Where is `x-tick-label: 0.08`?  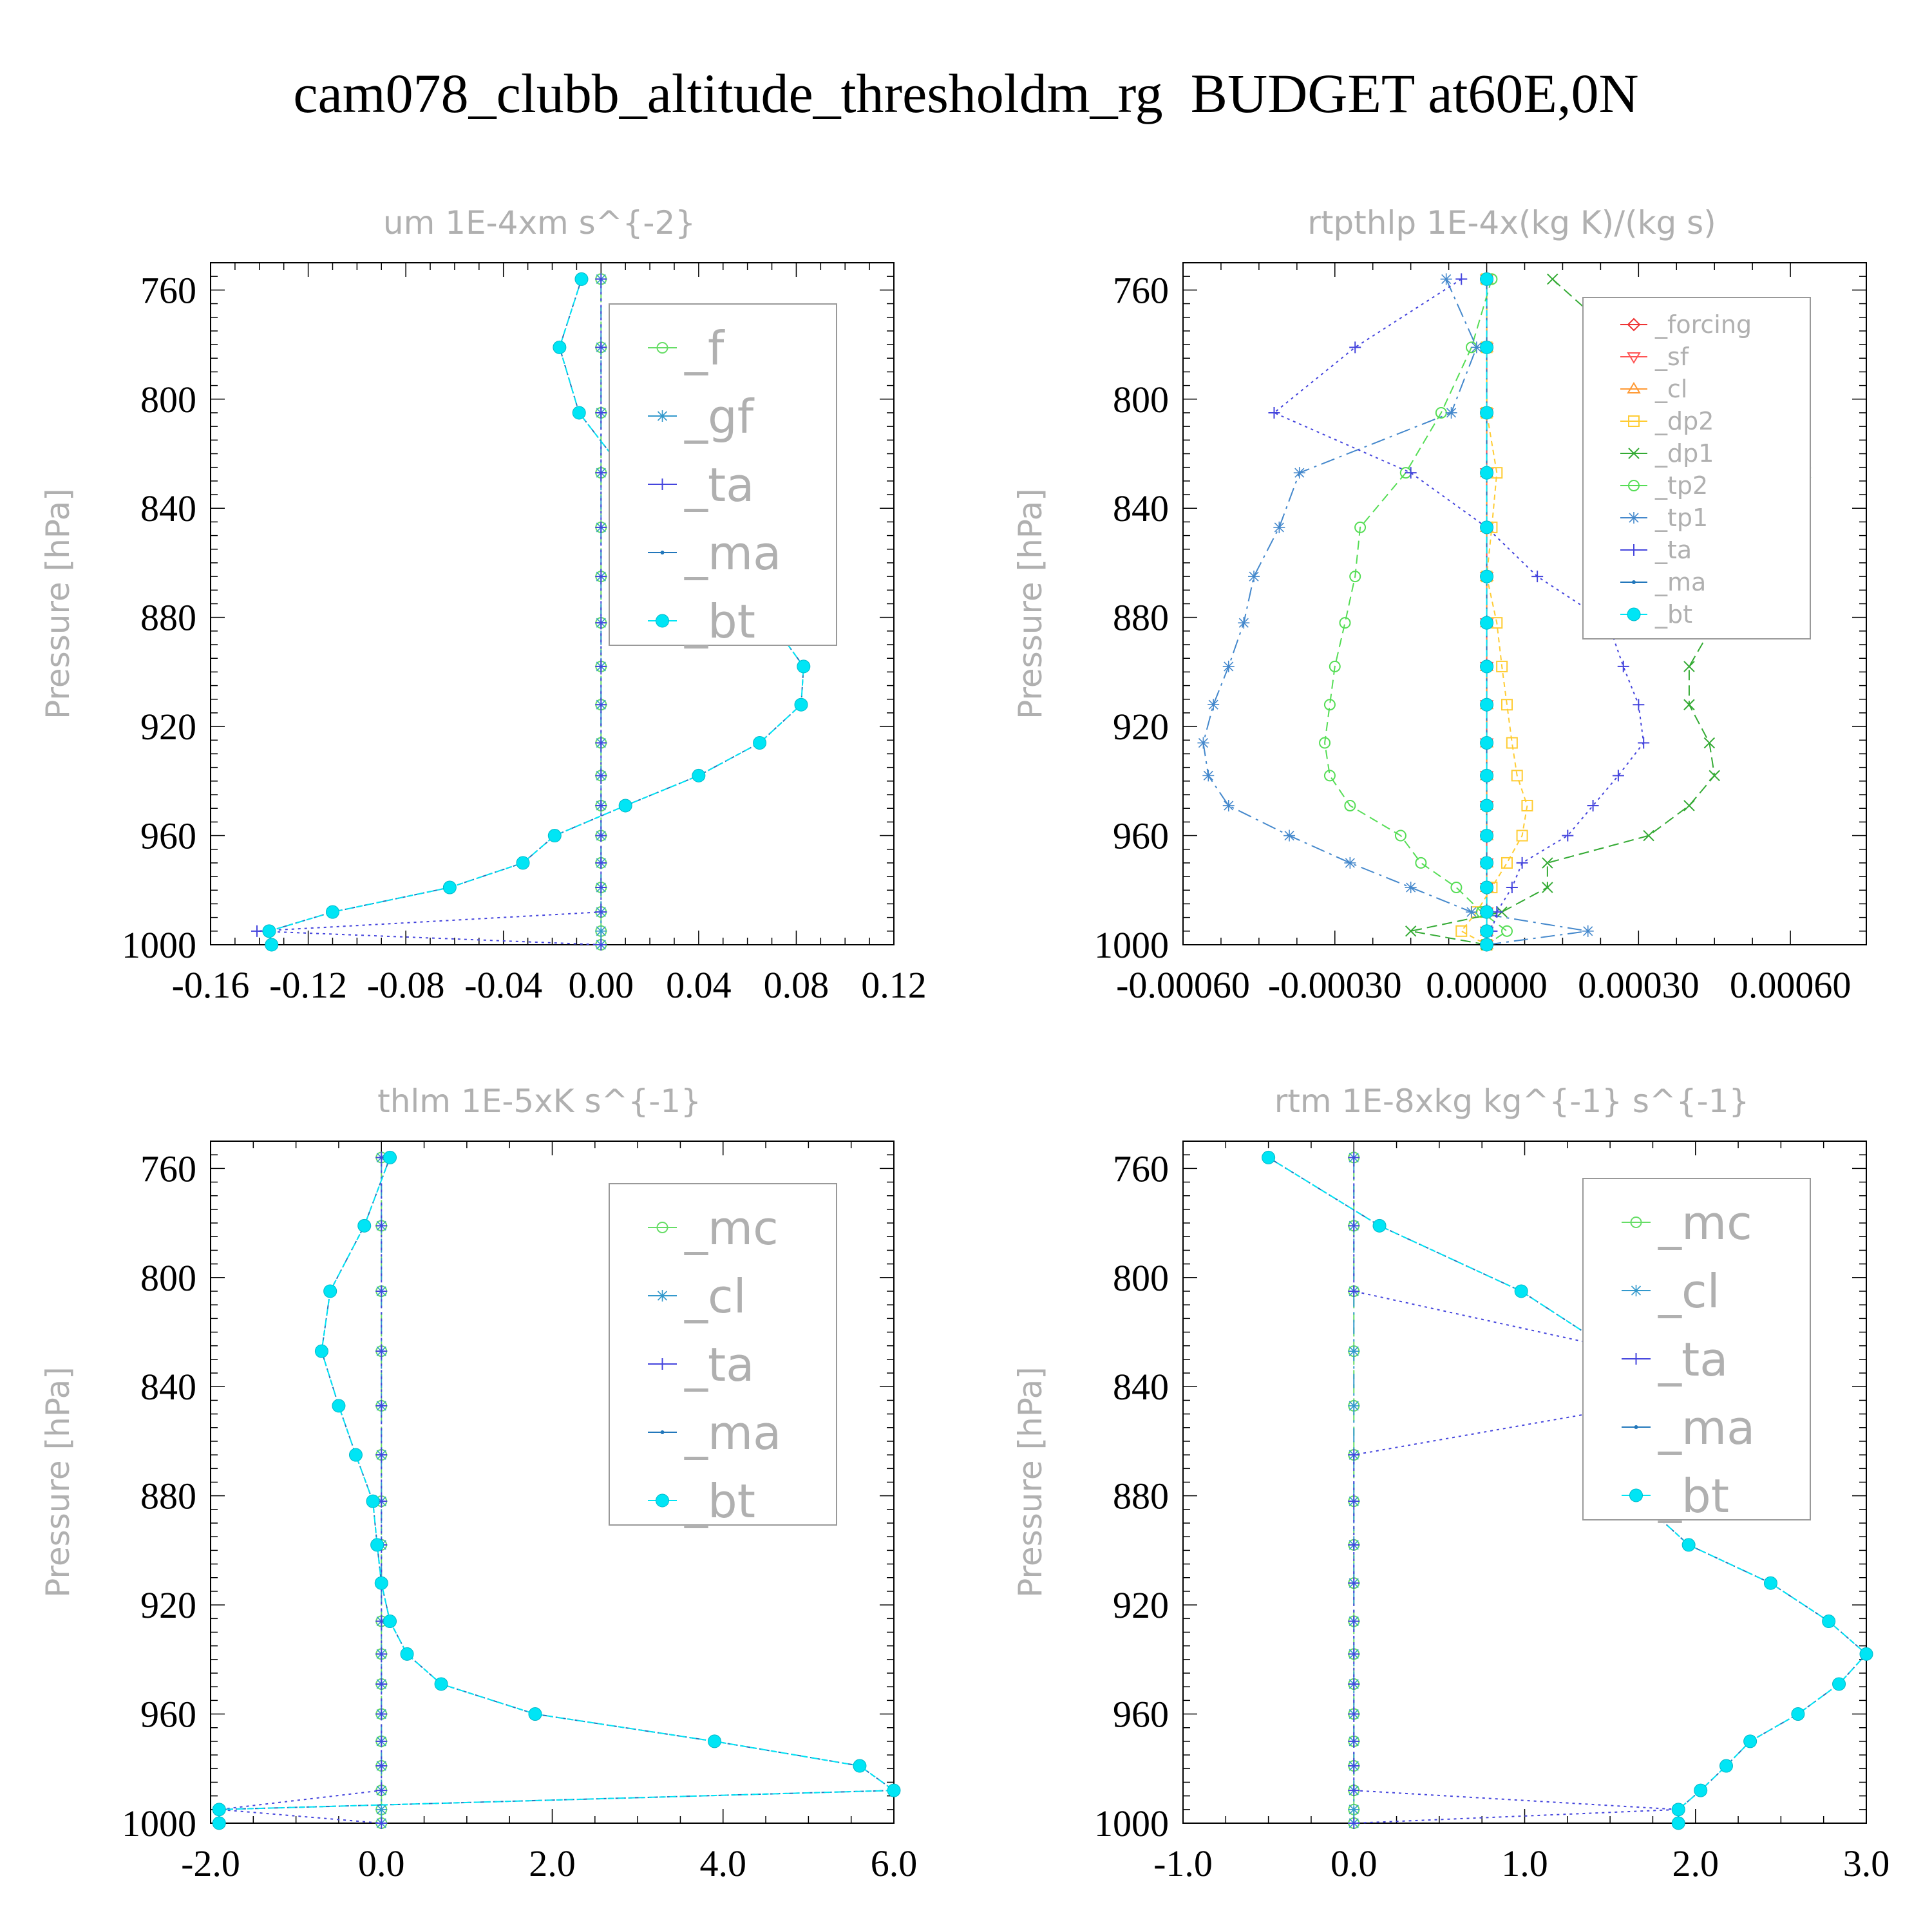
x-tick-label: 0.08 is located at coordinates (796, 985).